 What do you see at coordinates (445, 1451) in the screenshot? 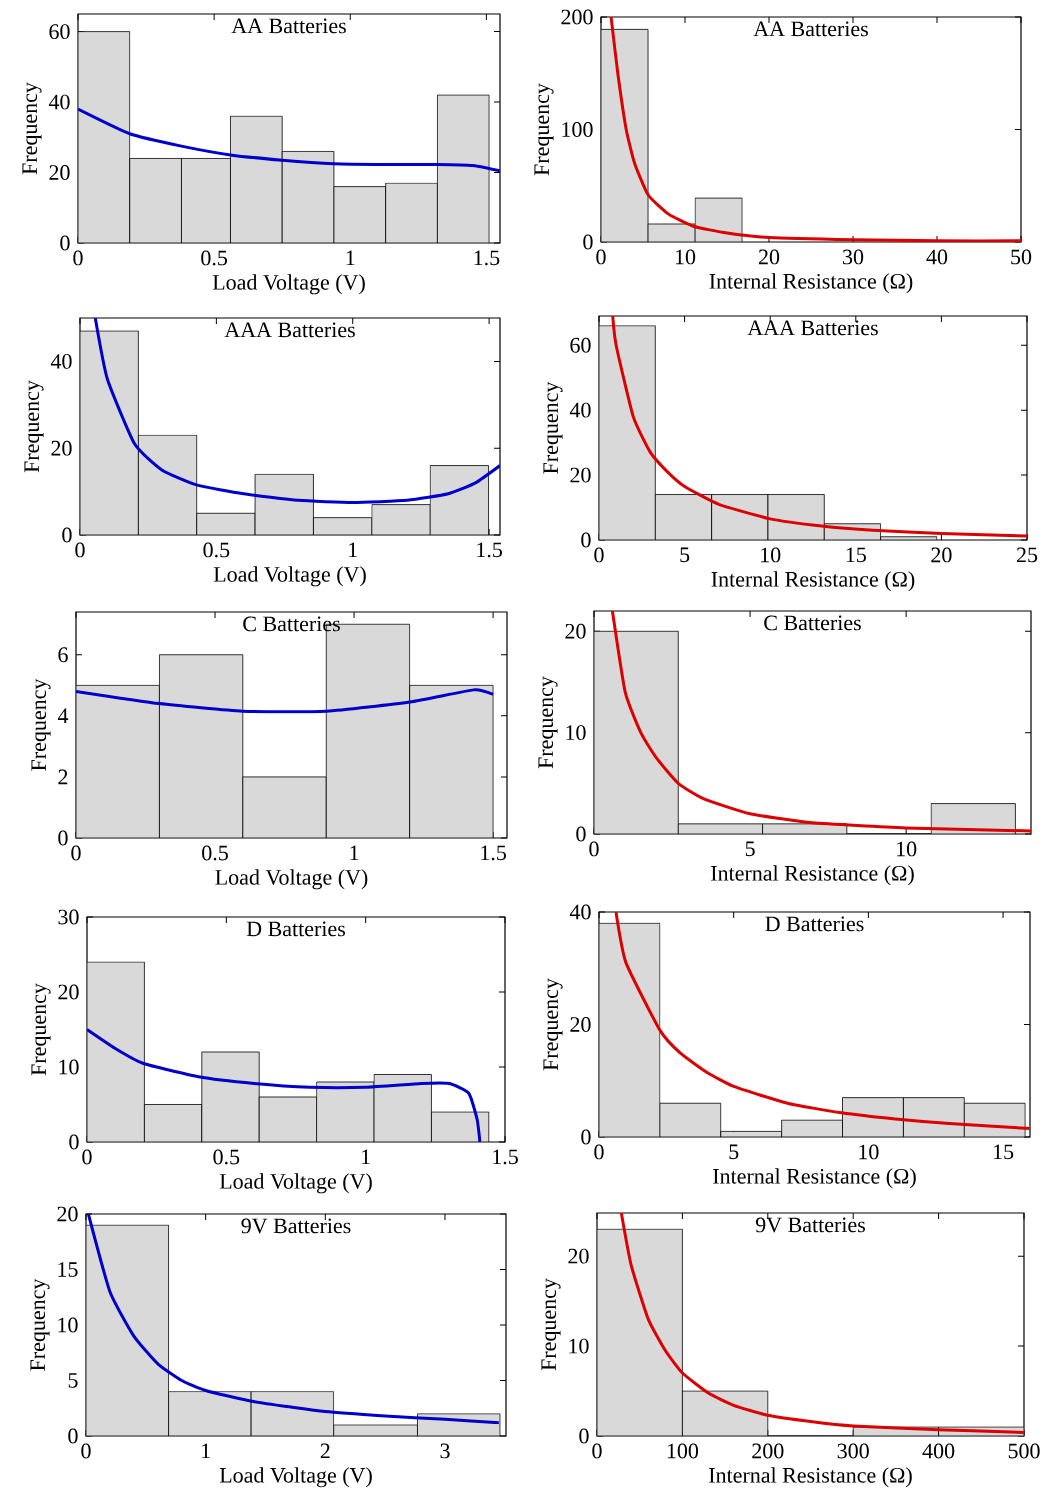
I see `x-tick-label: 3` at bounding box center [445, 1451].